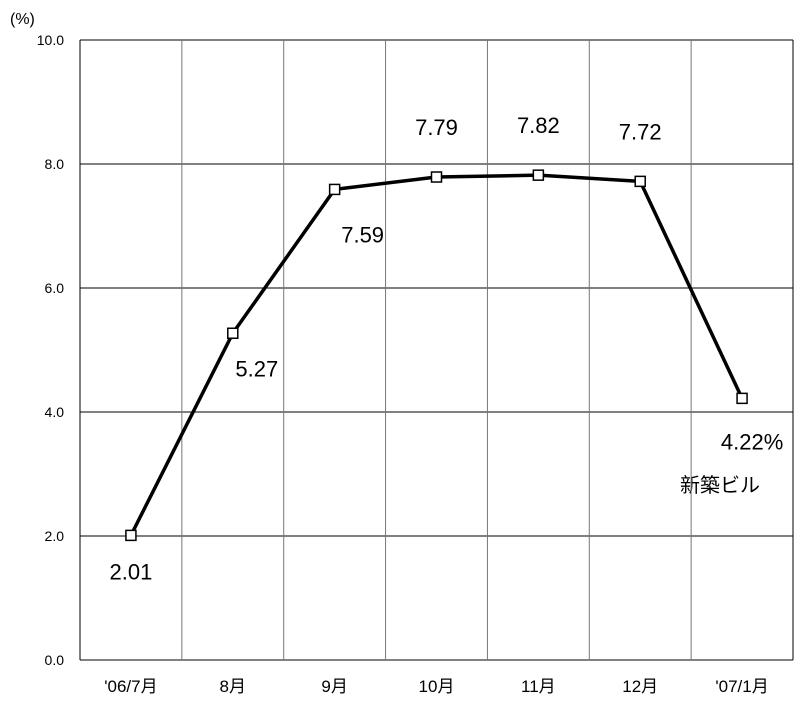 The height and width of the screenshot is (705, 801). What do you see at coordinates (362, 234) in the screenshot?
I see `data-label: 7.59` at bounding box center [362, 234].